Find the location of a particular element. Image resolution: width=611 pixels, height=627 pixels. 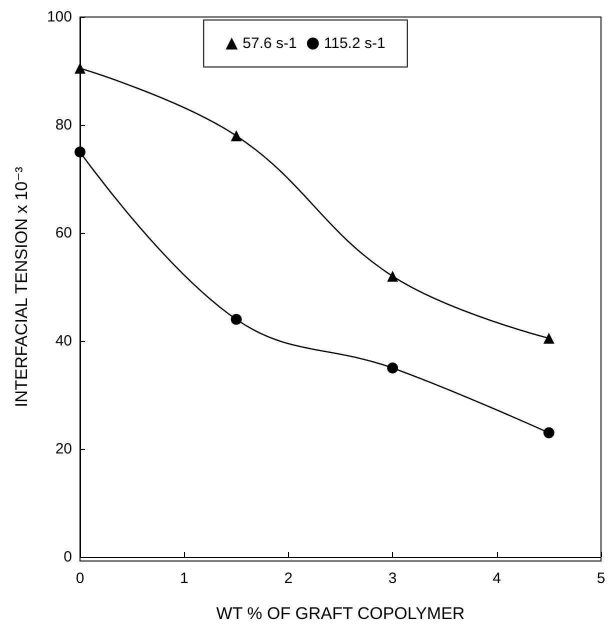

y-tick-label: 80 is located at coordinates (63, 125).